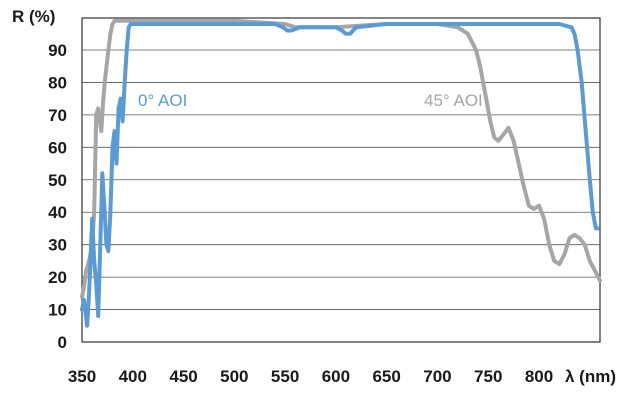 Image resolution: width=625 pixels, height=401 pixels. I want to click on series-label-45-aoi: 45° AOI, so click(453, 100).